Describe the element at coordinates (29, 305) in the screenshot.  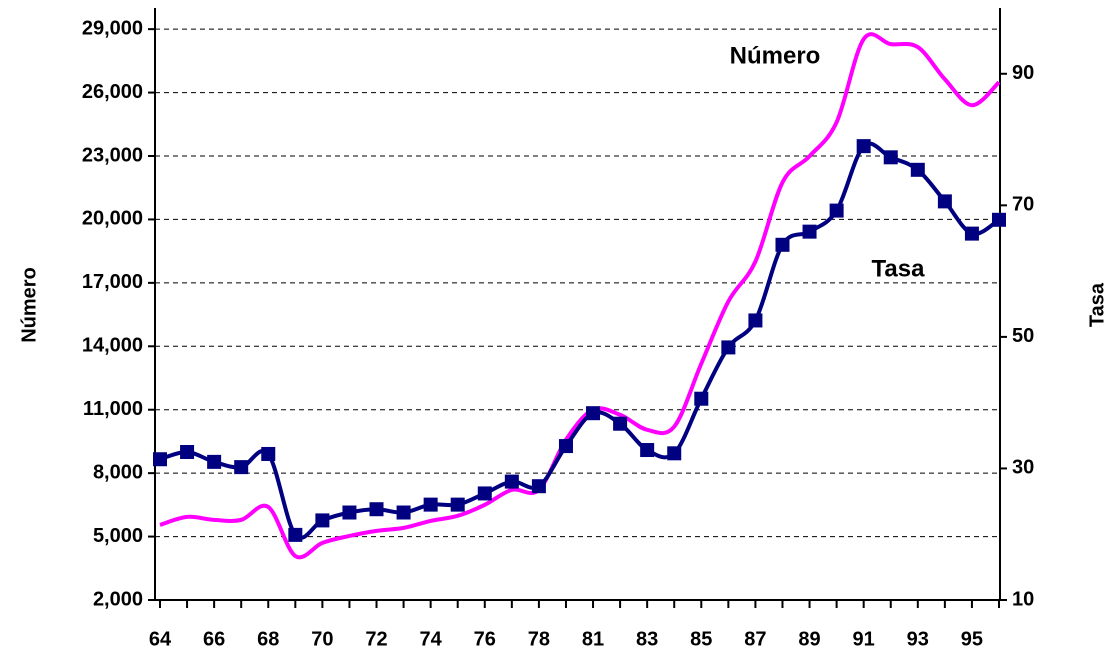
I see `y-axis-title: Número` at that location.